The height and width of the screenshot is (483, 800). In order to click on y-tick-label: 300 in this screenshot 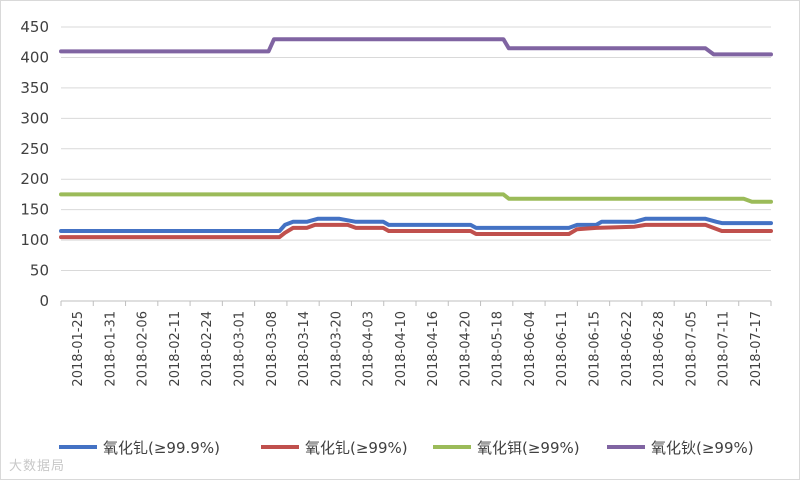, I will do `click(34, 118)`.